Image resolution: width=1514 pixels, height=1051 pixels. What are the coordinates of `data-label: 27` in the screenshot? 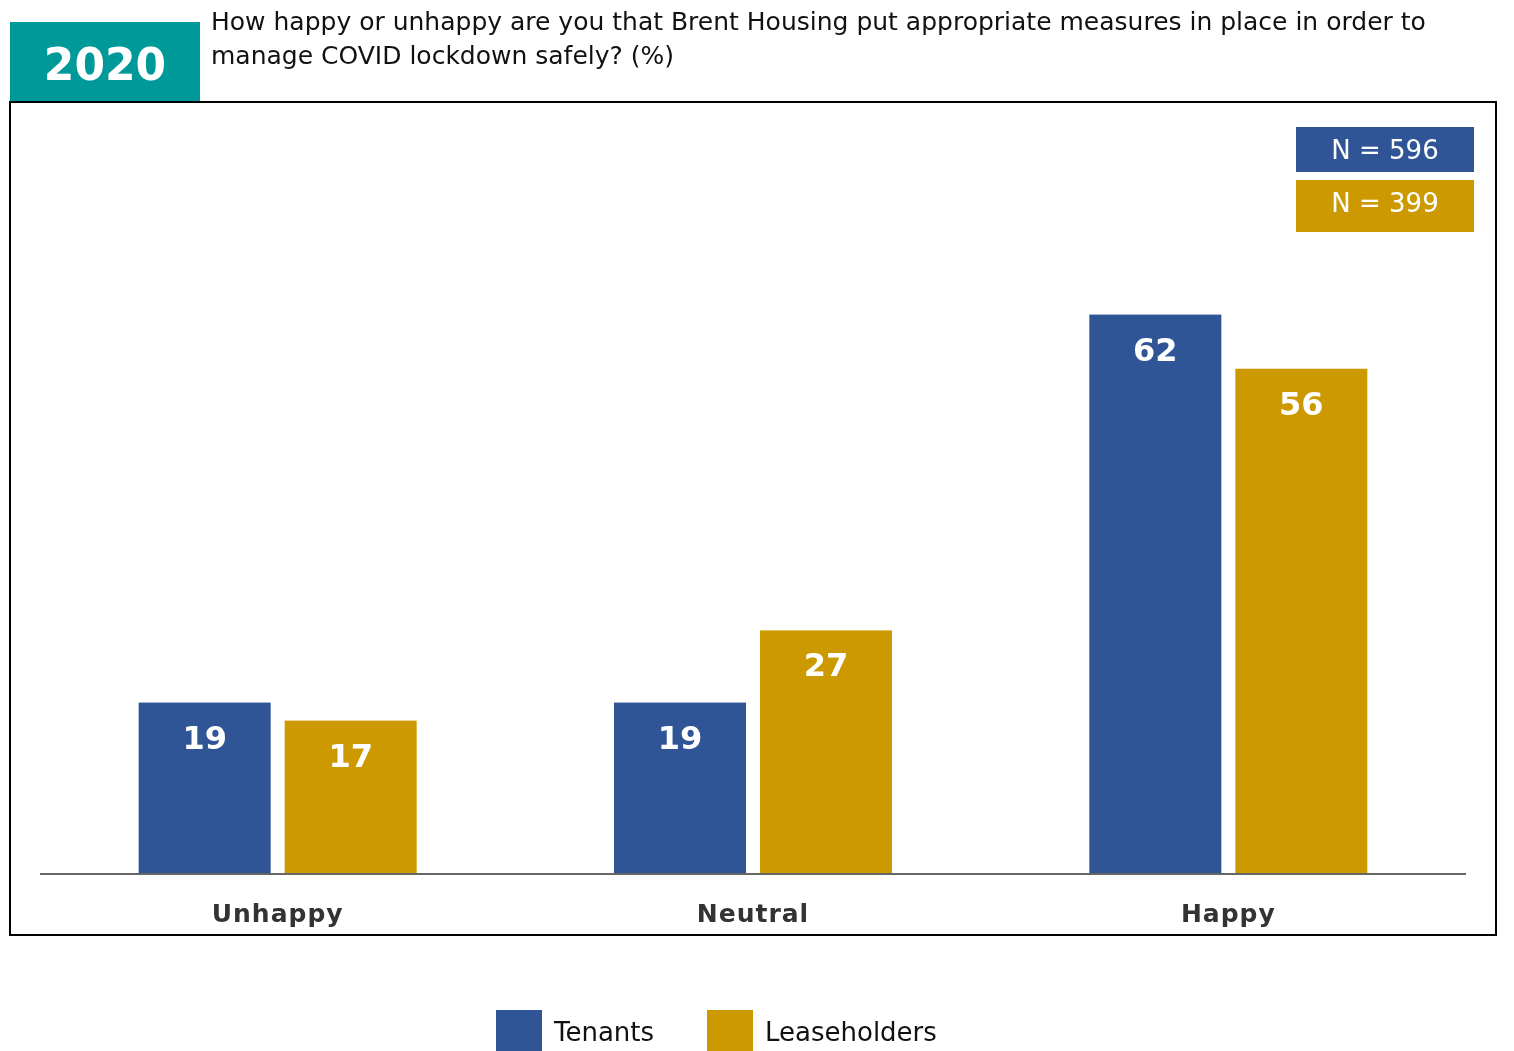 It's located at (826, 665).